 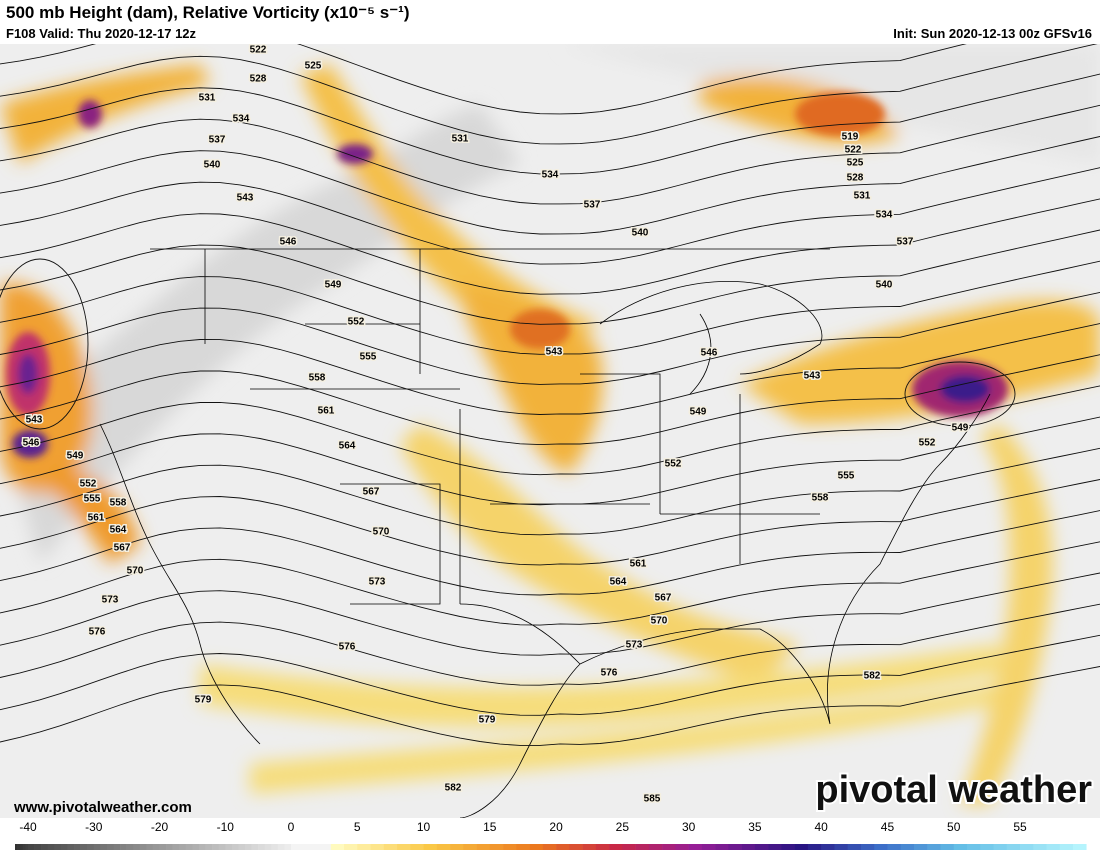 What do you see at coordinates (490, 827) in the screenshot?
I see `colorbar-tick-label: 15` at bounding box center [490, 827].